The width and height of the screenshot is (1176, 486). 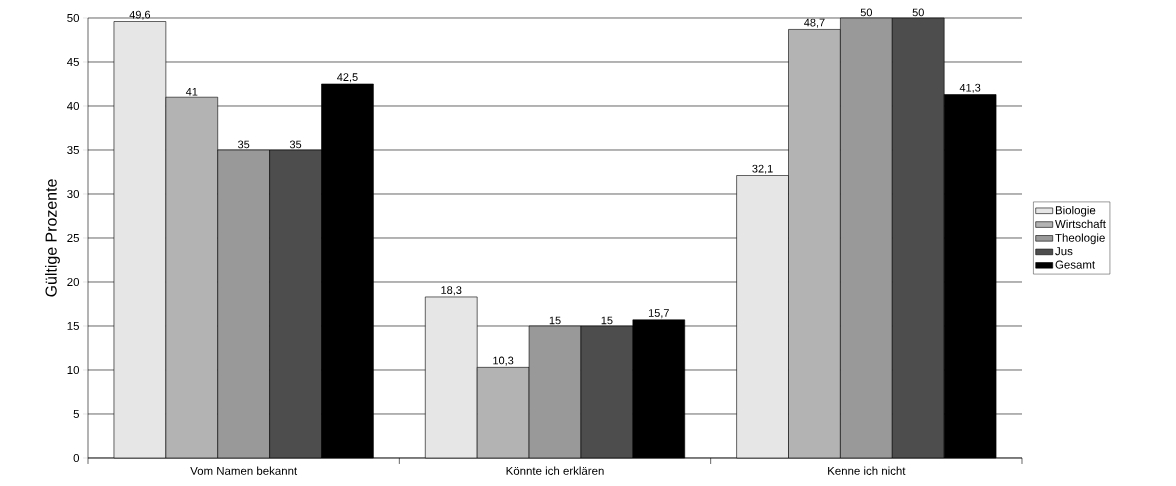 What do you see at coordinates (1075, 264) in the screenshot?
I see `legend-label: Gesamt` at bounding box center [1075, 264].